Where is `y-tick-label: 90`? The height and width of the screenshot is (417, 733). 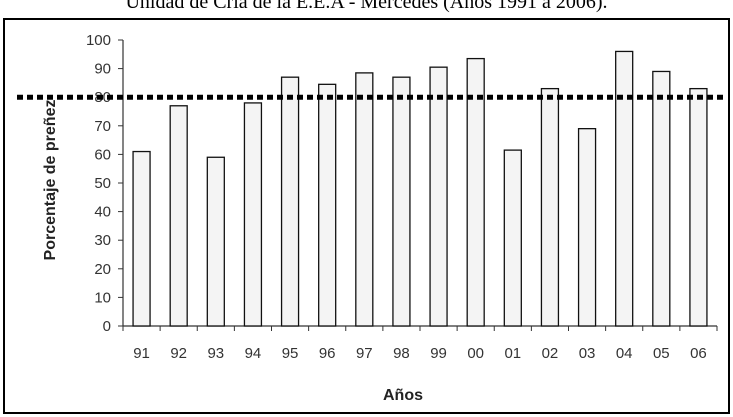
y-tick-label: 90 is located at coordinates (102, 69).